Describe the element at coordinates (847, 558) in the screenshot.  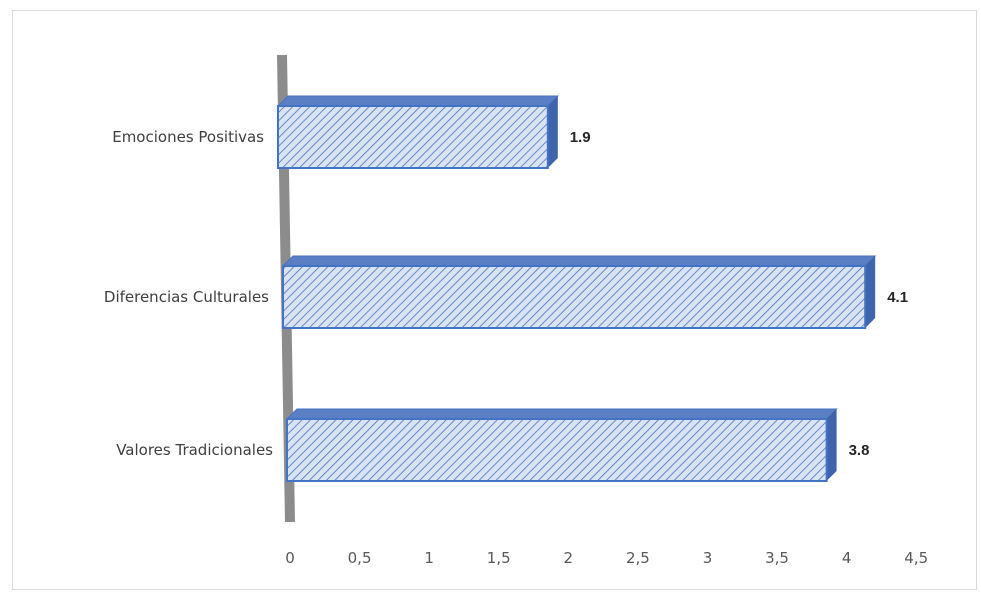
I see `x-tick-label: 4` at that location.